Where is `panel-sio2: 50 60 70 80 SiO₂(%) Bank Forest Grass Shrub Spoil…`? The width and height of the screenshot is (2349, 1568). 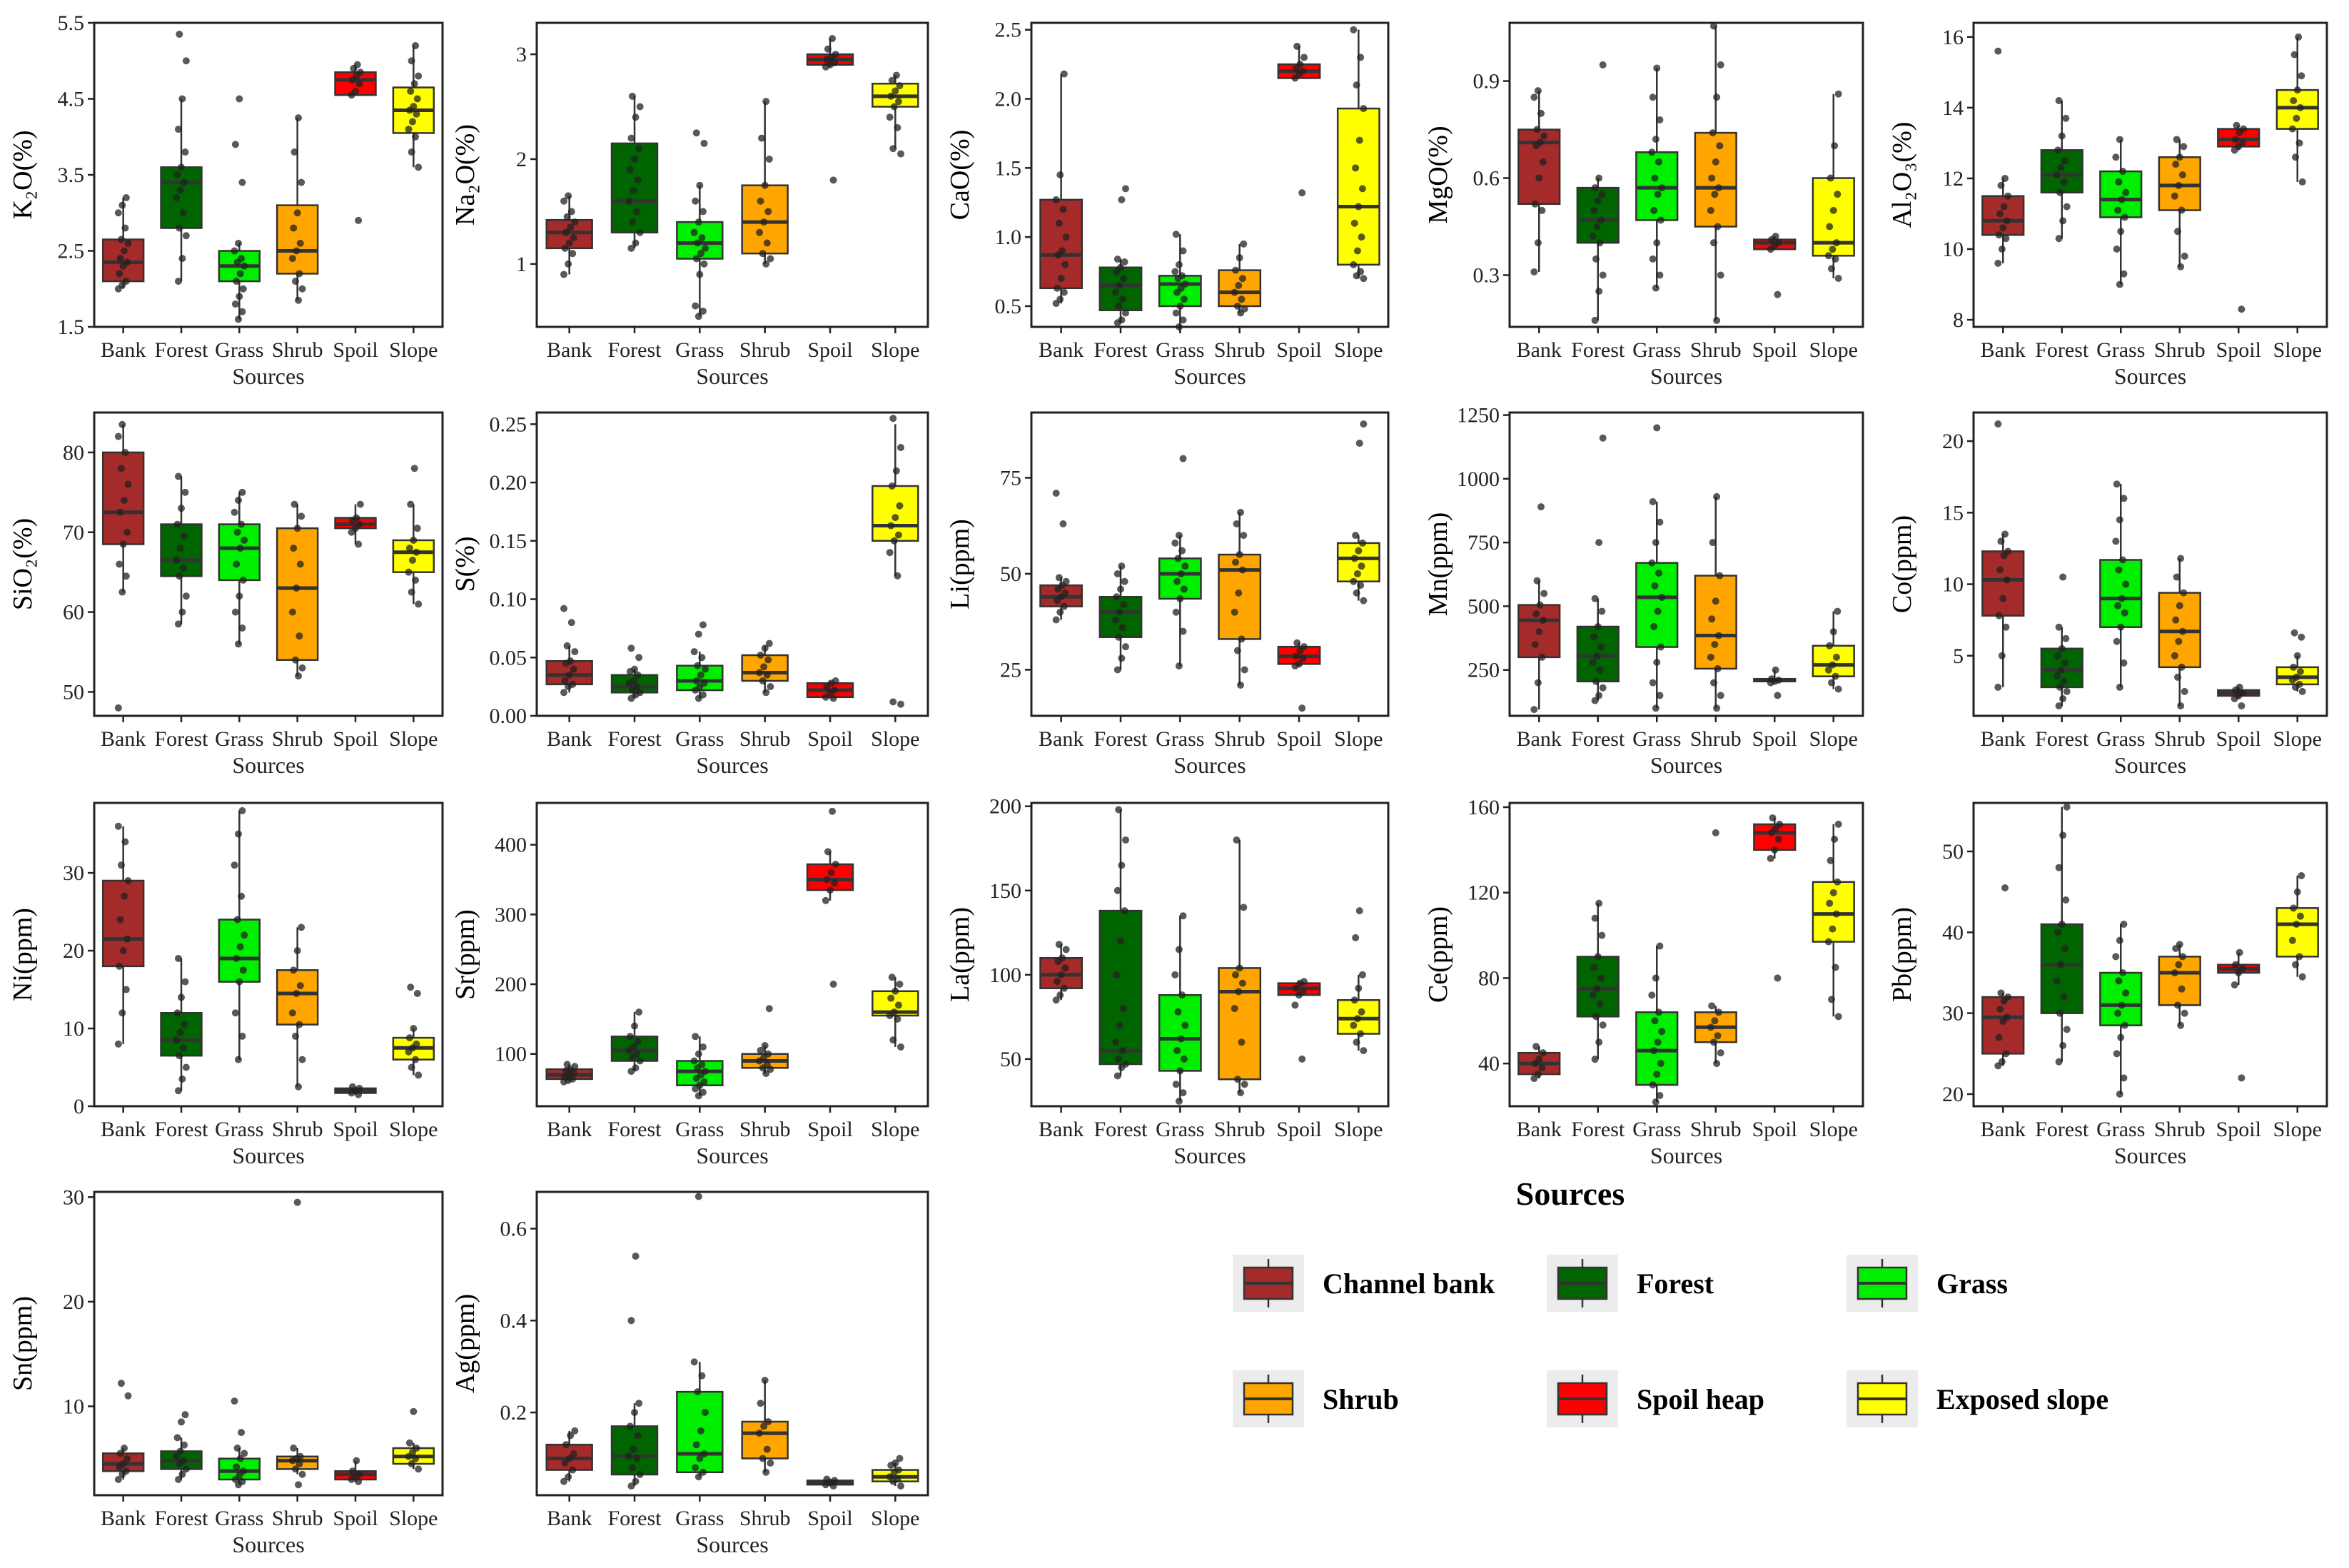 panel-sio2: 50 60 70 80 SiO₂(%) Bank Forest Grass Shrub Spoil… is located at coordinates (226, 594).